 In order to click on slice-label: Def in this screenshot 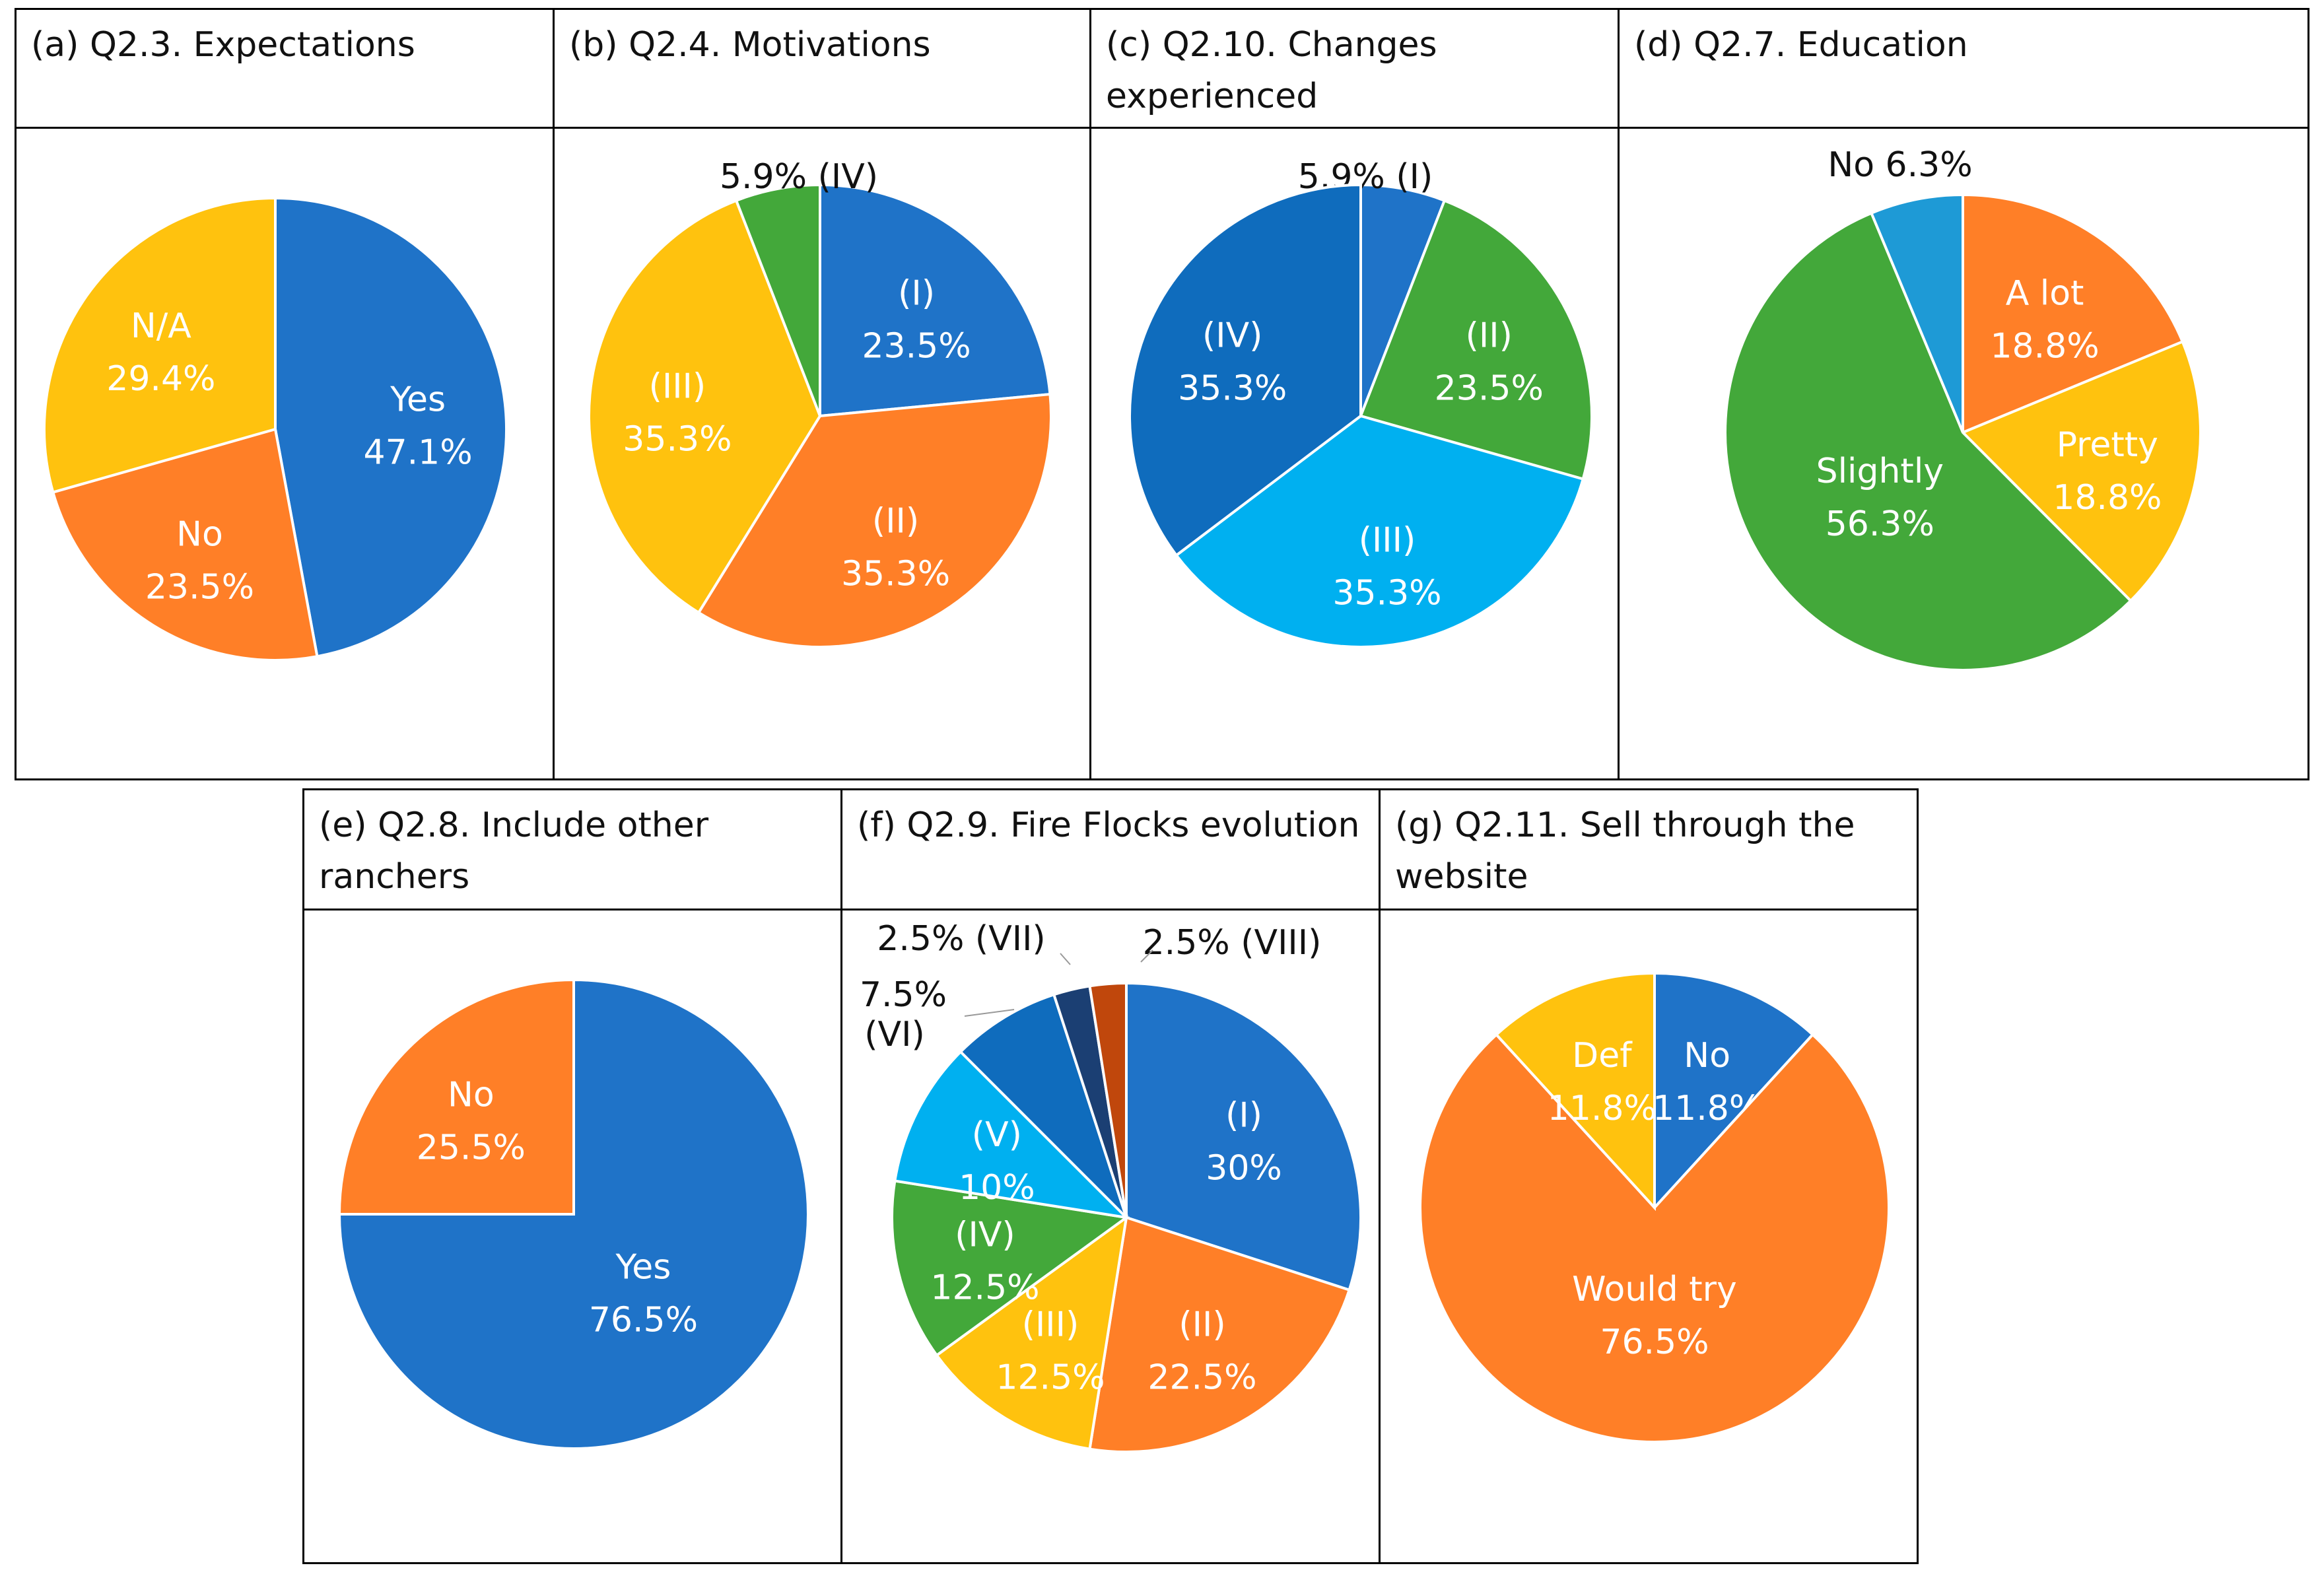, I will do `click(1602, 1056)`.